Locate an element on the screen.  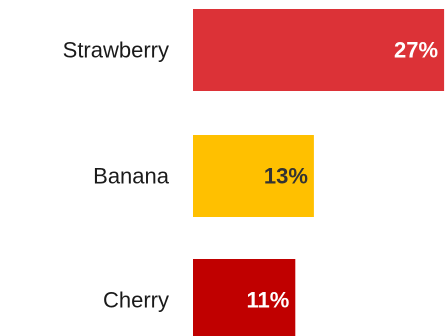
category-label-banana: Banana is located at coordinates (131, 176).